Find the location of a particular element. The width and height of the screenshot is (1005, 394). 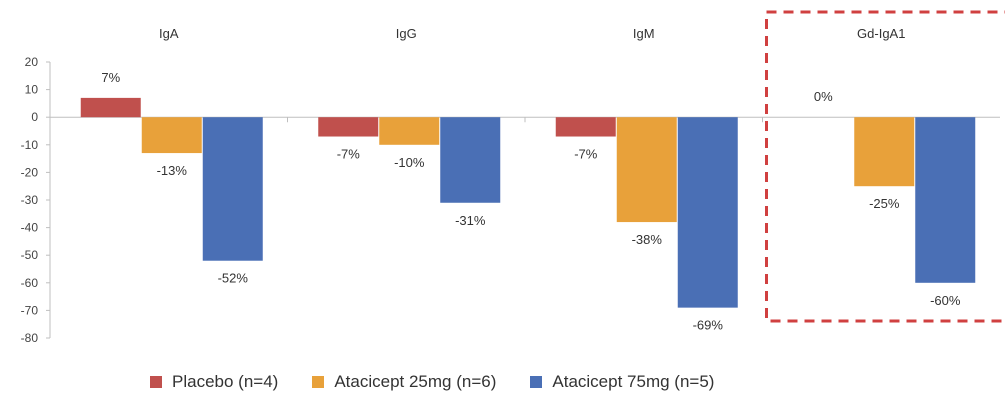

bar-atacicept-75mg-n-5-igg is located at coordinates (470, 160).